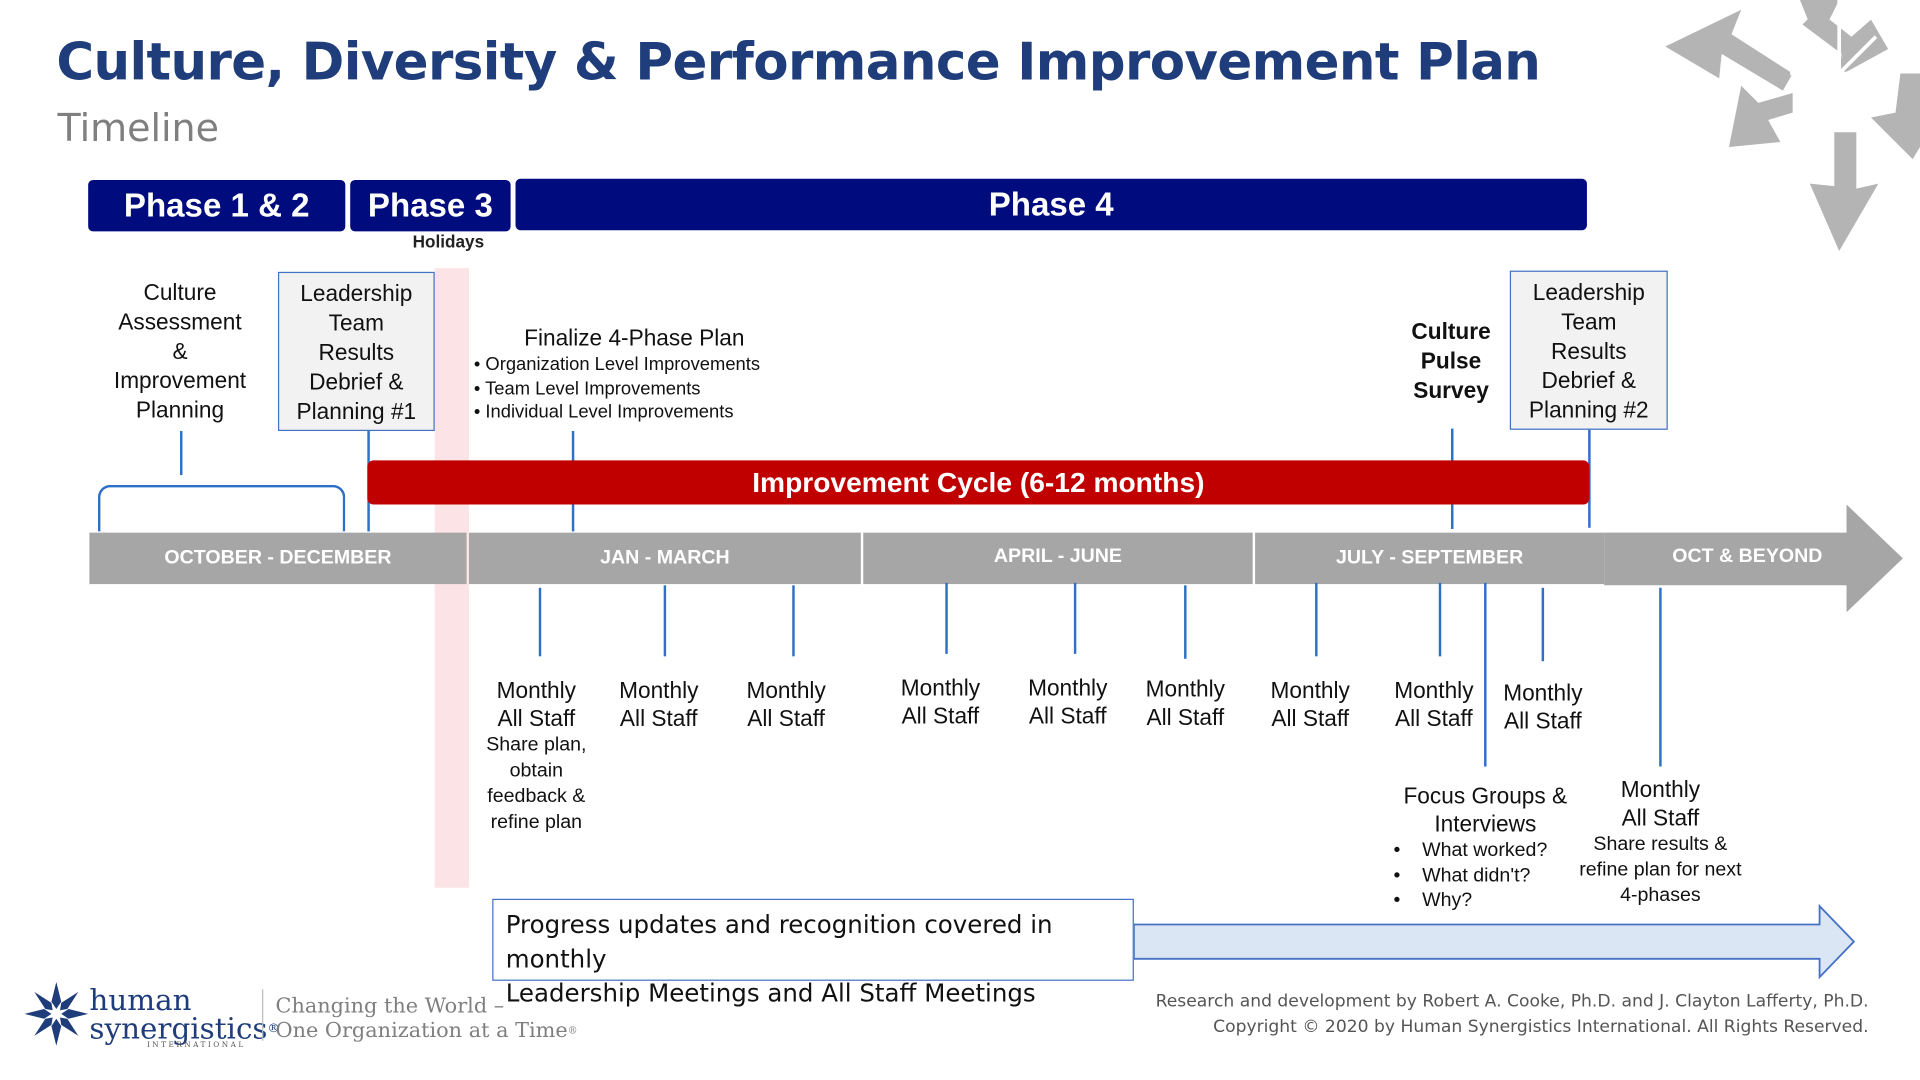 The image size is (1920, 1080). I want to click on list-item-label: Team Level Improvements, so click(593, 388).